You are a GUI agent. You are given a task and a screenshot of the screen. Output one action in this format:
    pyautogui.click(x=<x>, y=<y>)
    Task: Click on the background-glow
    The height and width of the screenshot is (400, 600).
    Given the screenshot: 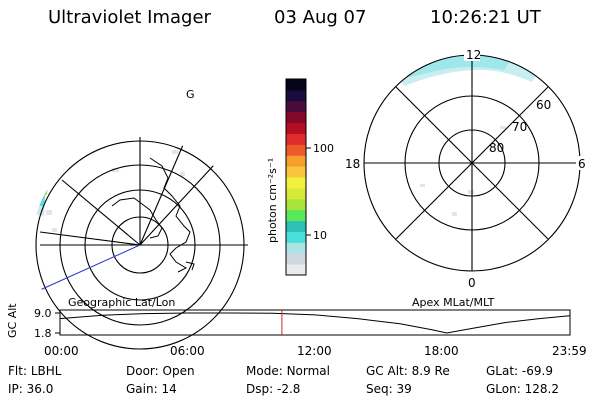 What is the action you would take?
    pyautogui.click(x=115, y=191)
    